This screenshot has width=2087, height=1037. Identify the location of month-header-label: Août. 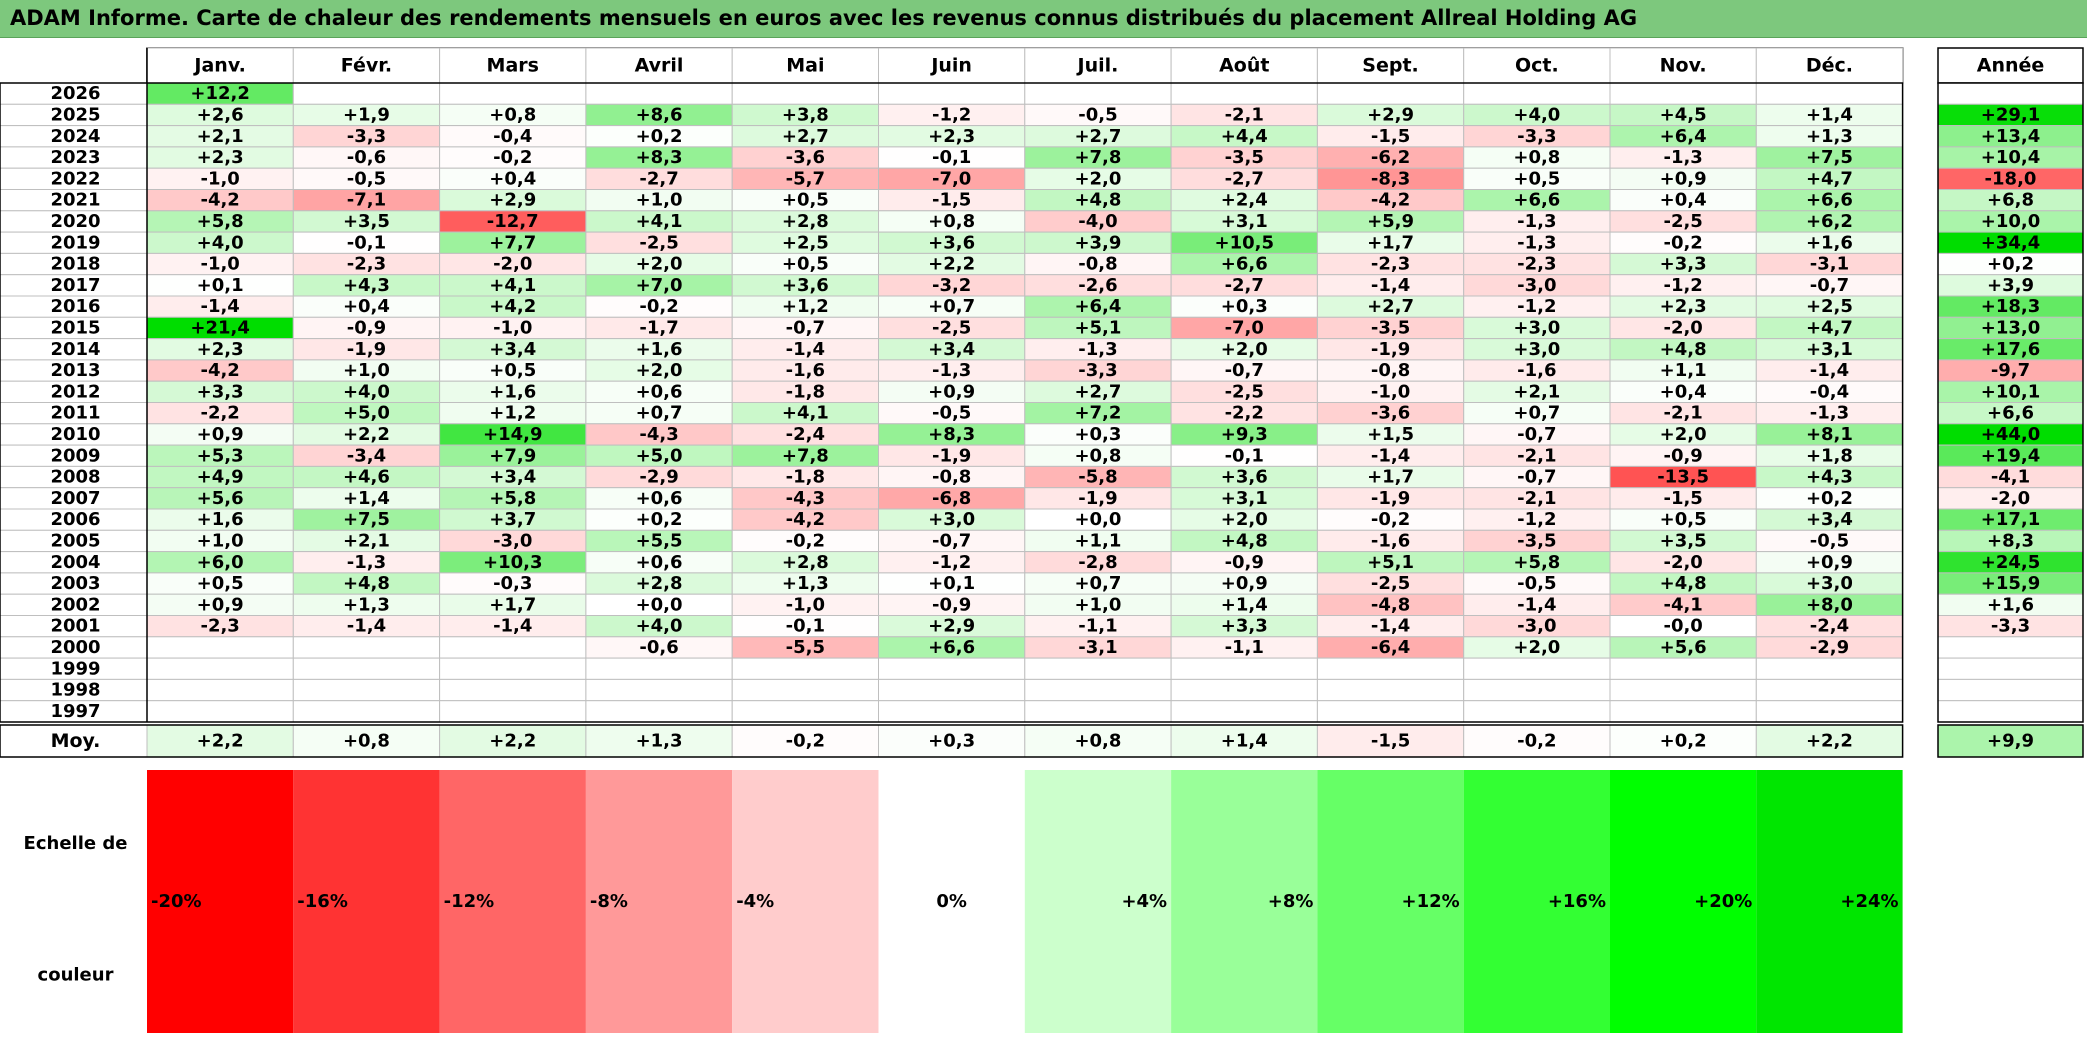
(1244, 66).